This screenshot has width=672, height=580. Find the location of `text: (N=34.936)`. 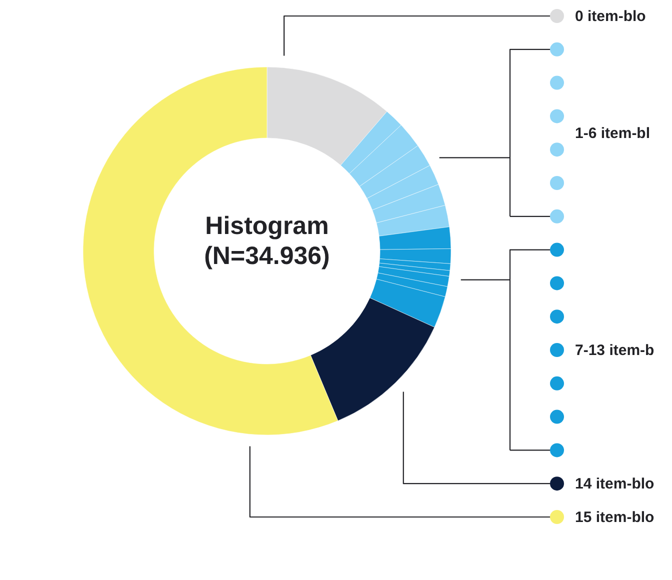

text: (N=34.936) is located at coordinates (267, 256).